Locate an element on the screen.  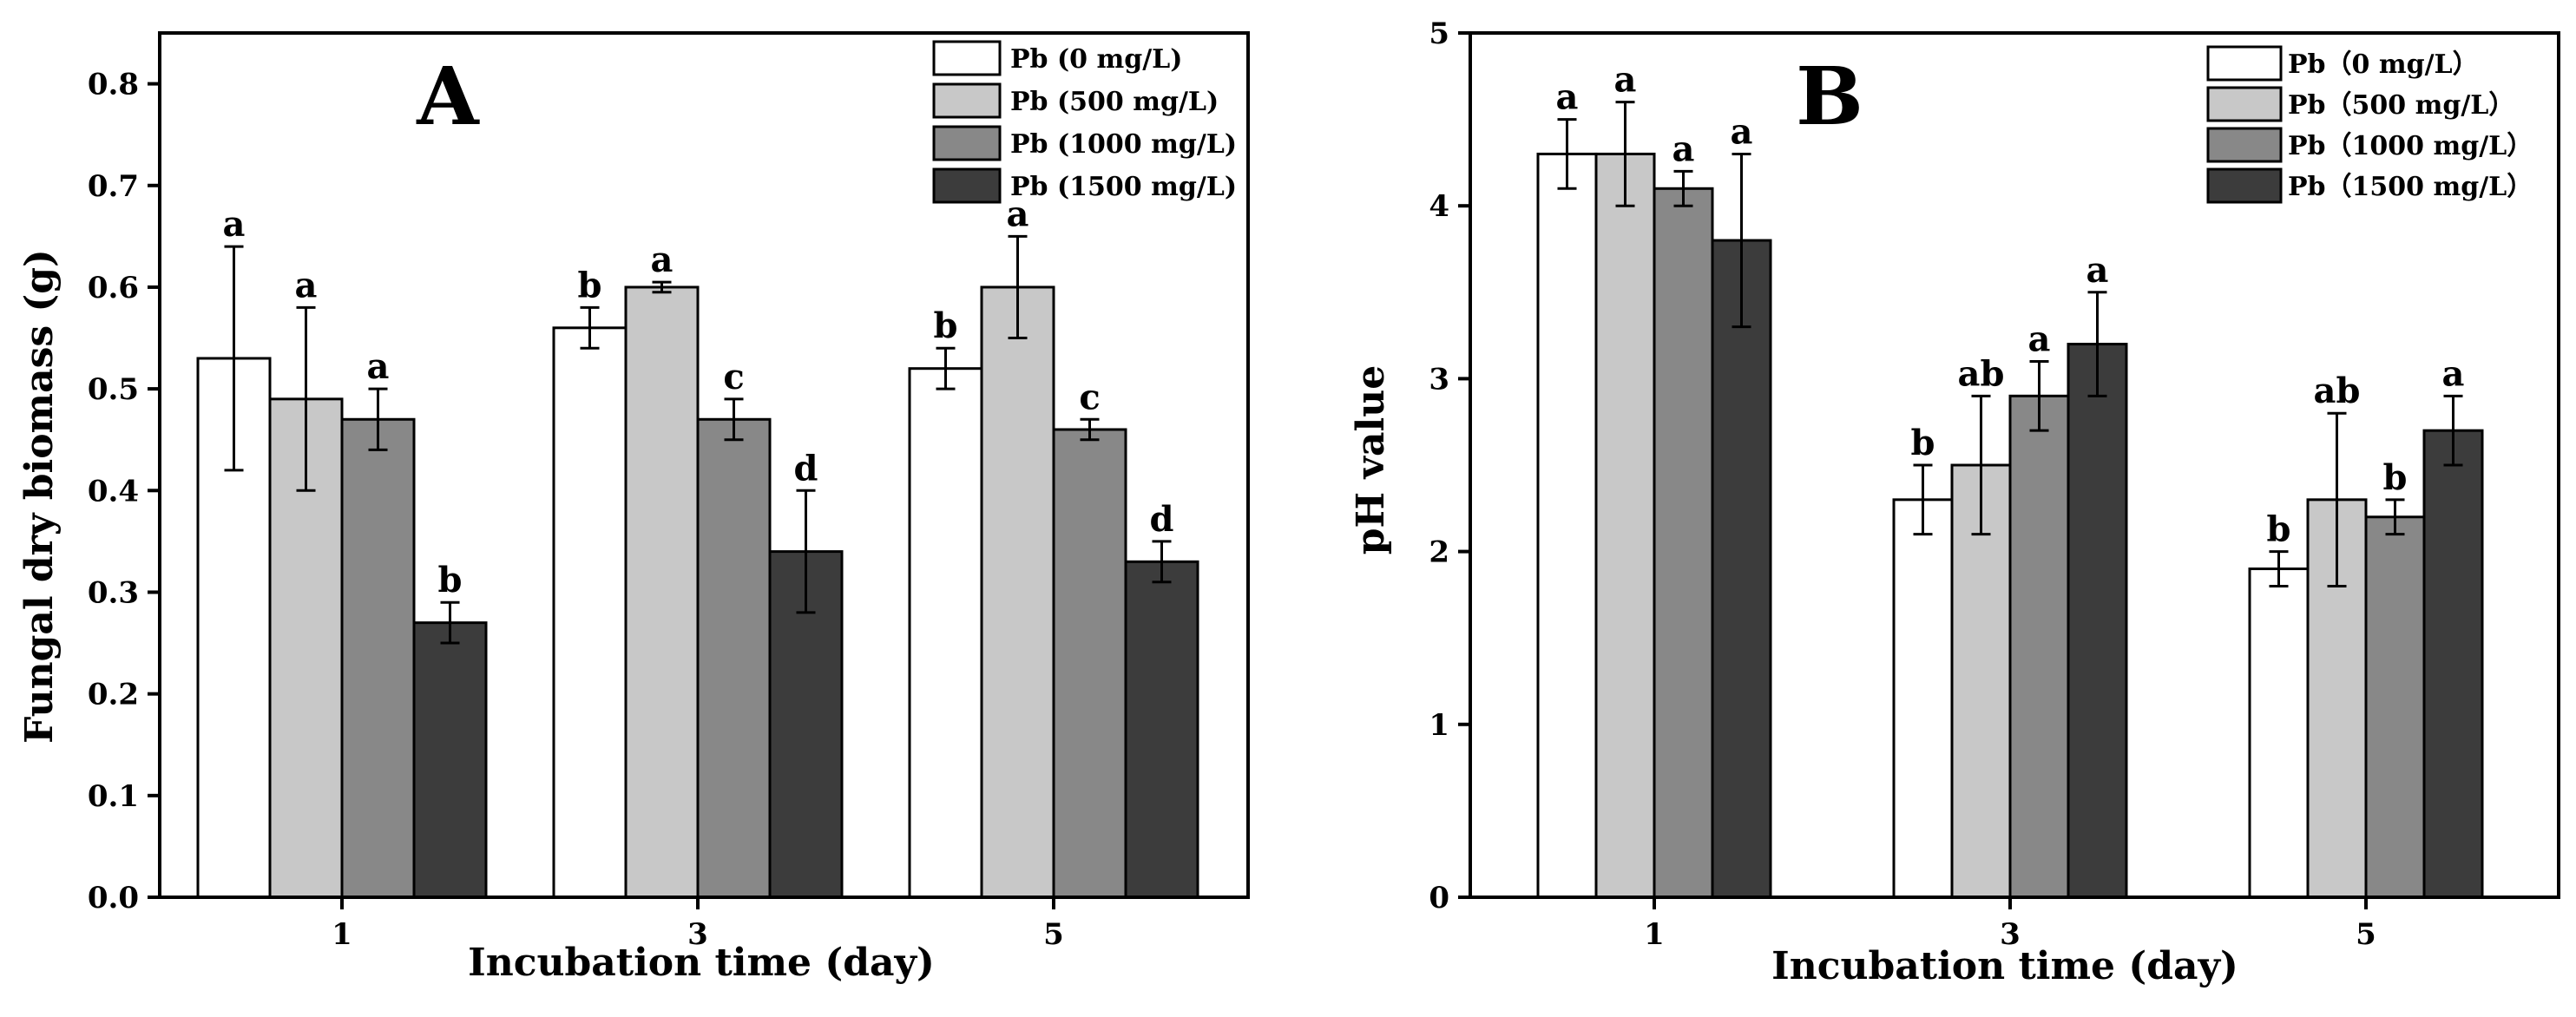
panel-b-x-ticks: 1 3 5 is located at coordinates (2010, 924).